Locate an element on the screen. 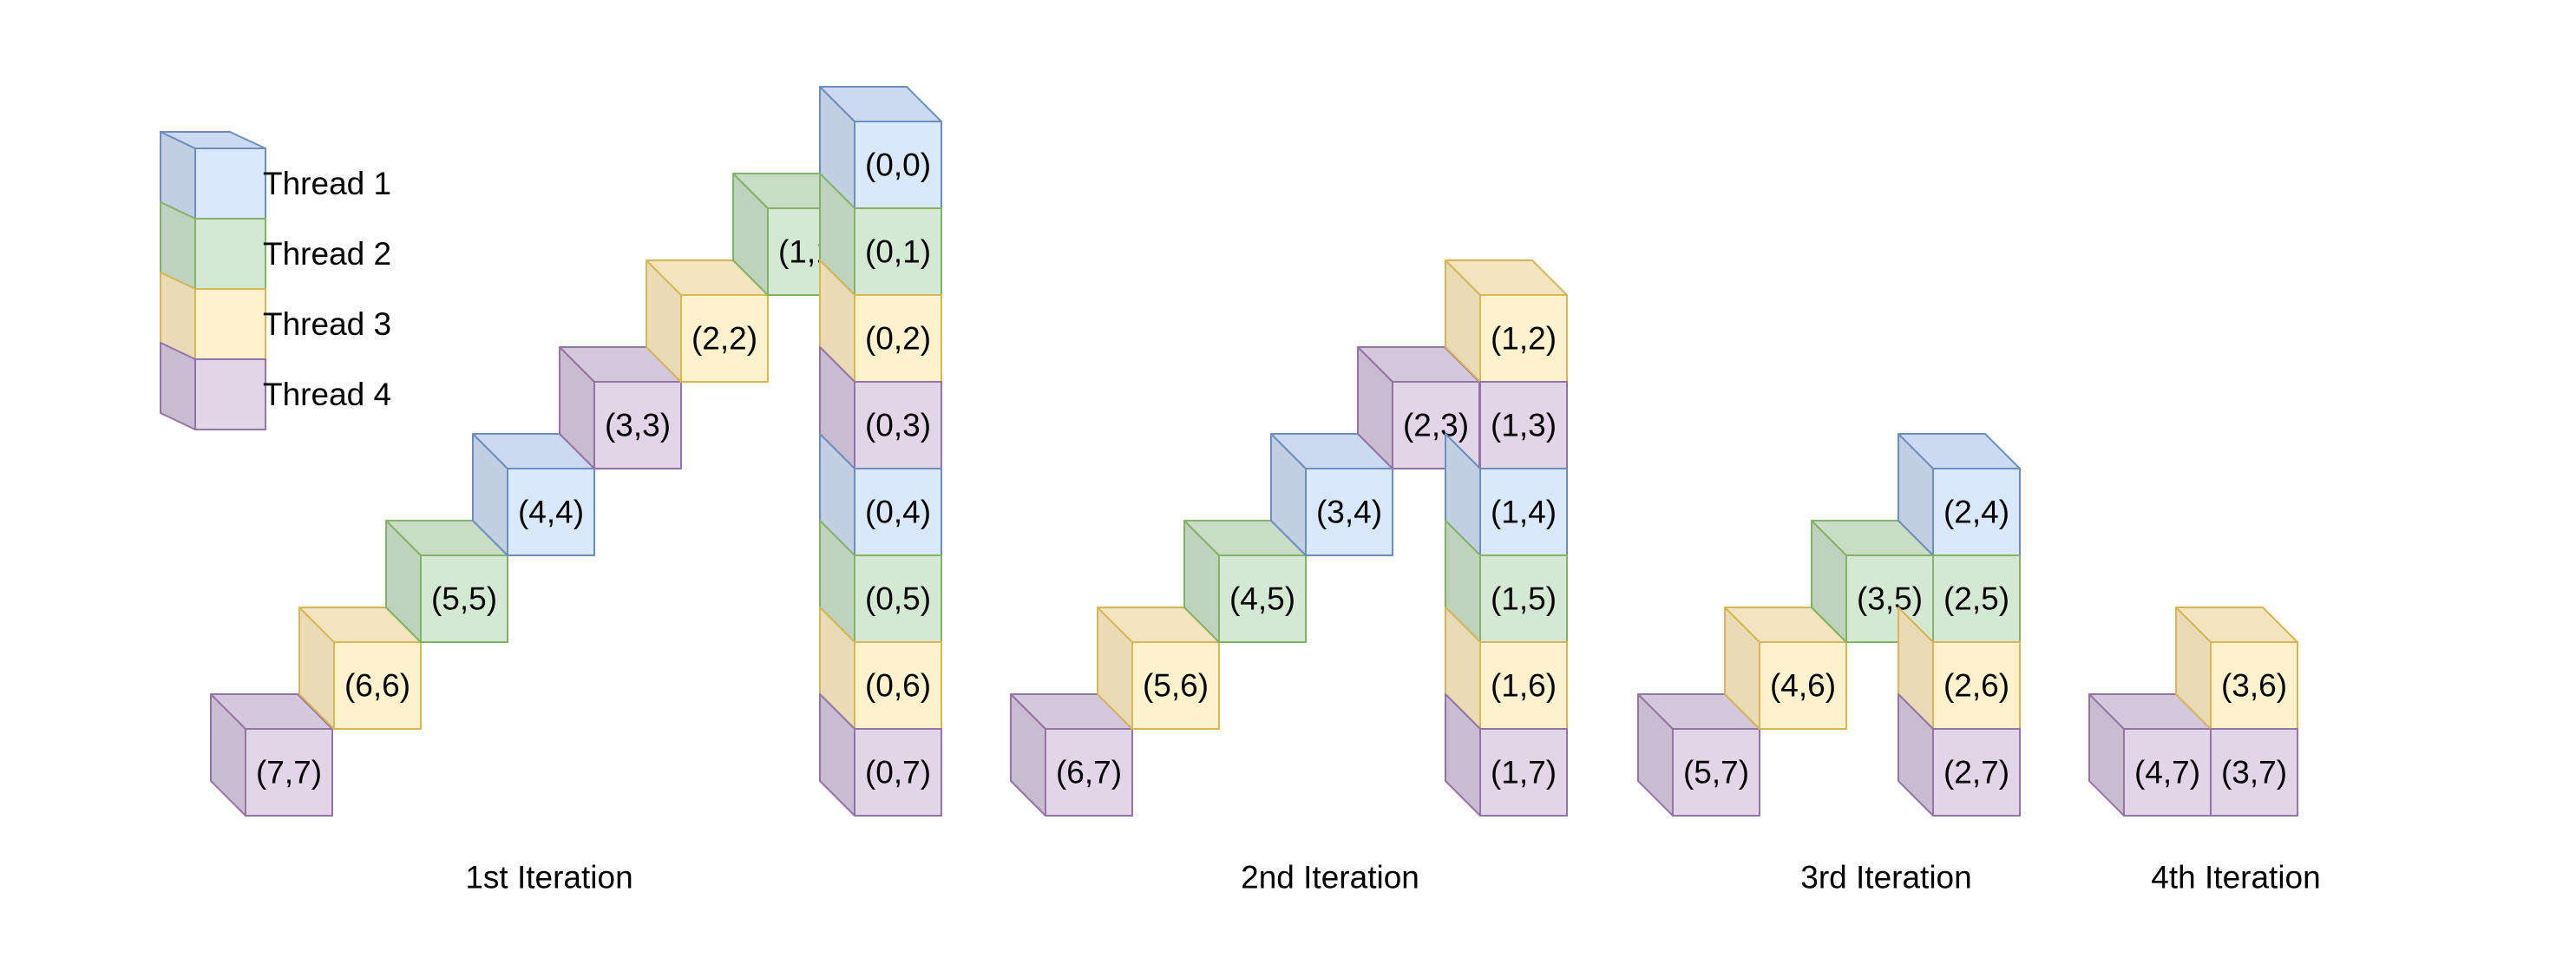 This screenshot has width=2576, height=971. cell-cube: (4,5) is located at coordinates (1245, 581).